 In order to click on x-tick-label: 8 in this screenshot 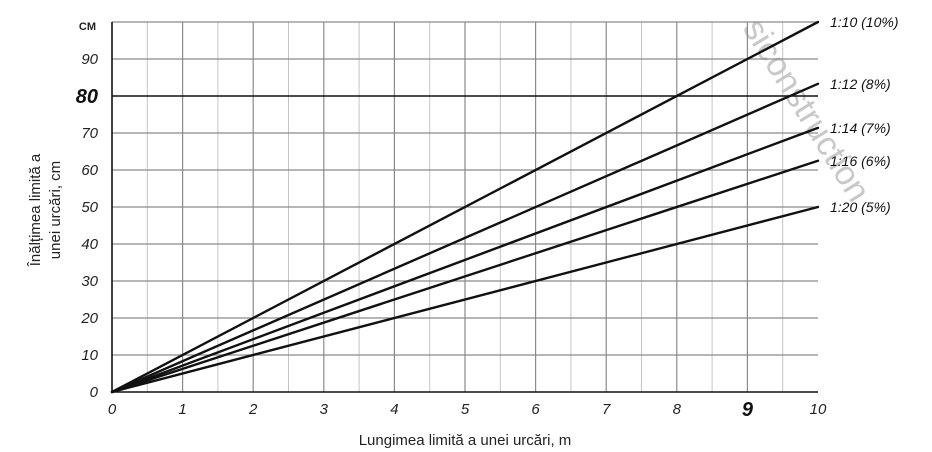, I will do `click(677, 409)`.